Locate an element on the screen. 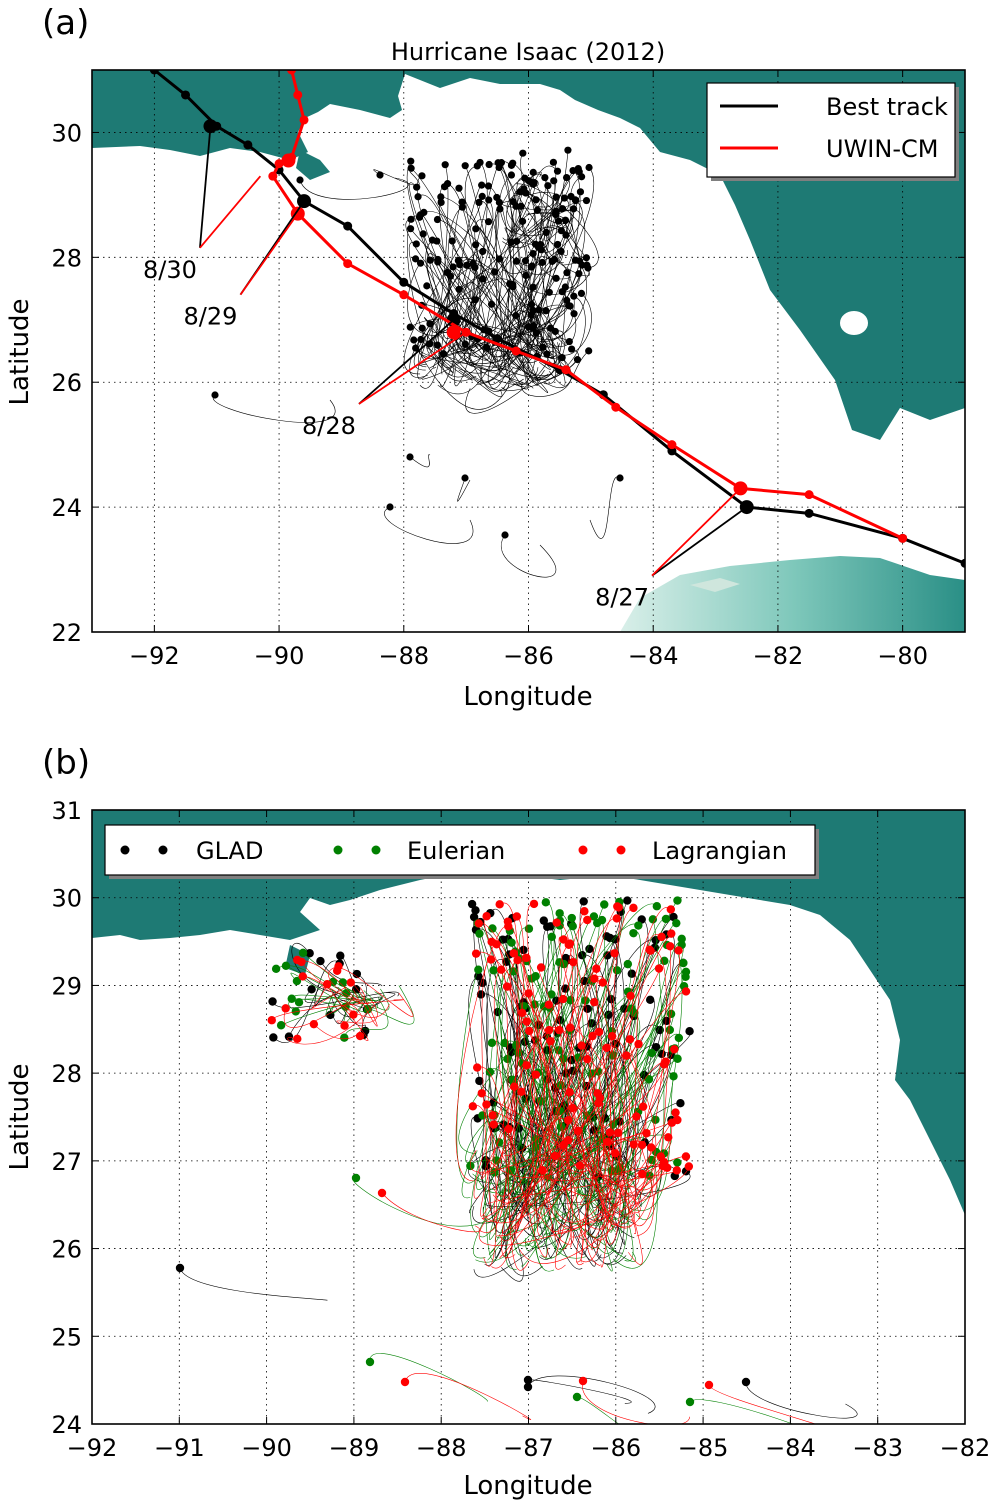 The width and height of the screenshot is (1000, 1508). panel-a-xlabel: Longitude is located at coordinates (527, 697).